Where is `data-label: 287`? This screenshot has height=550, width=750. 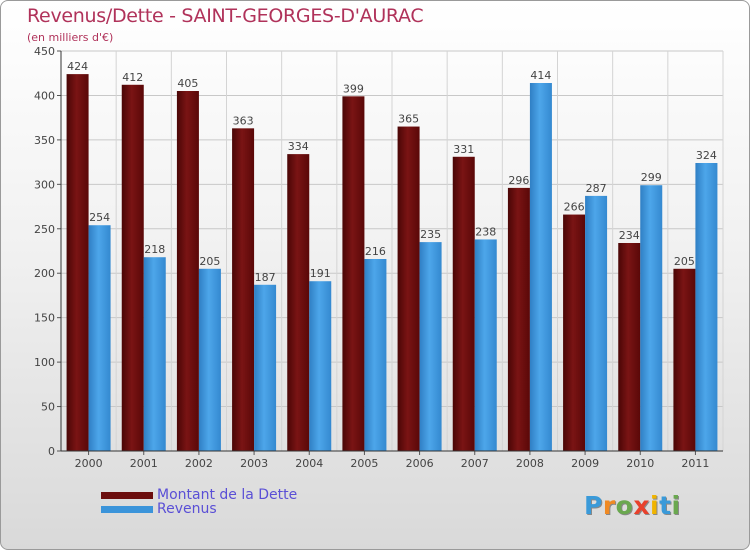 data-label: 287 is located at coordinates (596, 188).